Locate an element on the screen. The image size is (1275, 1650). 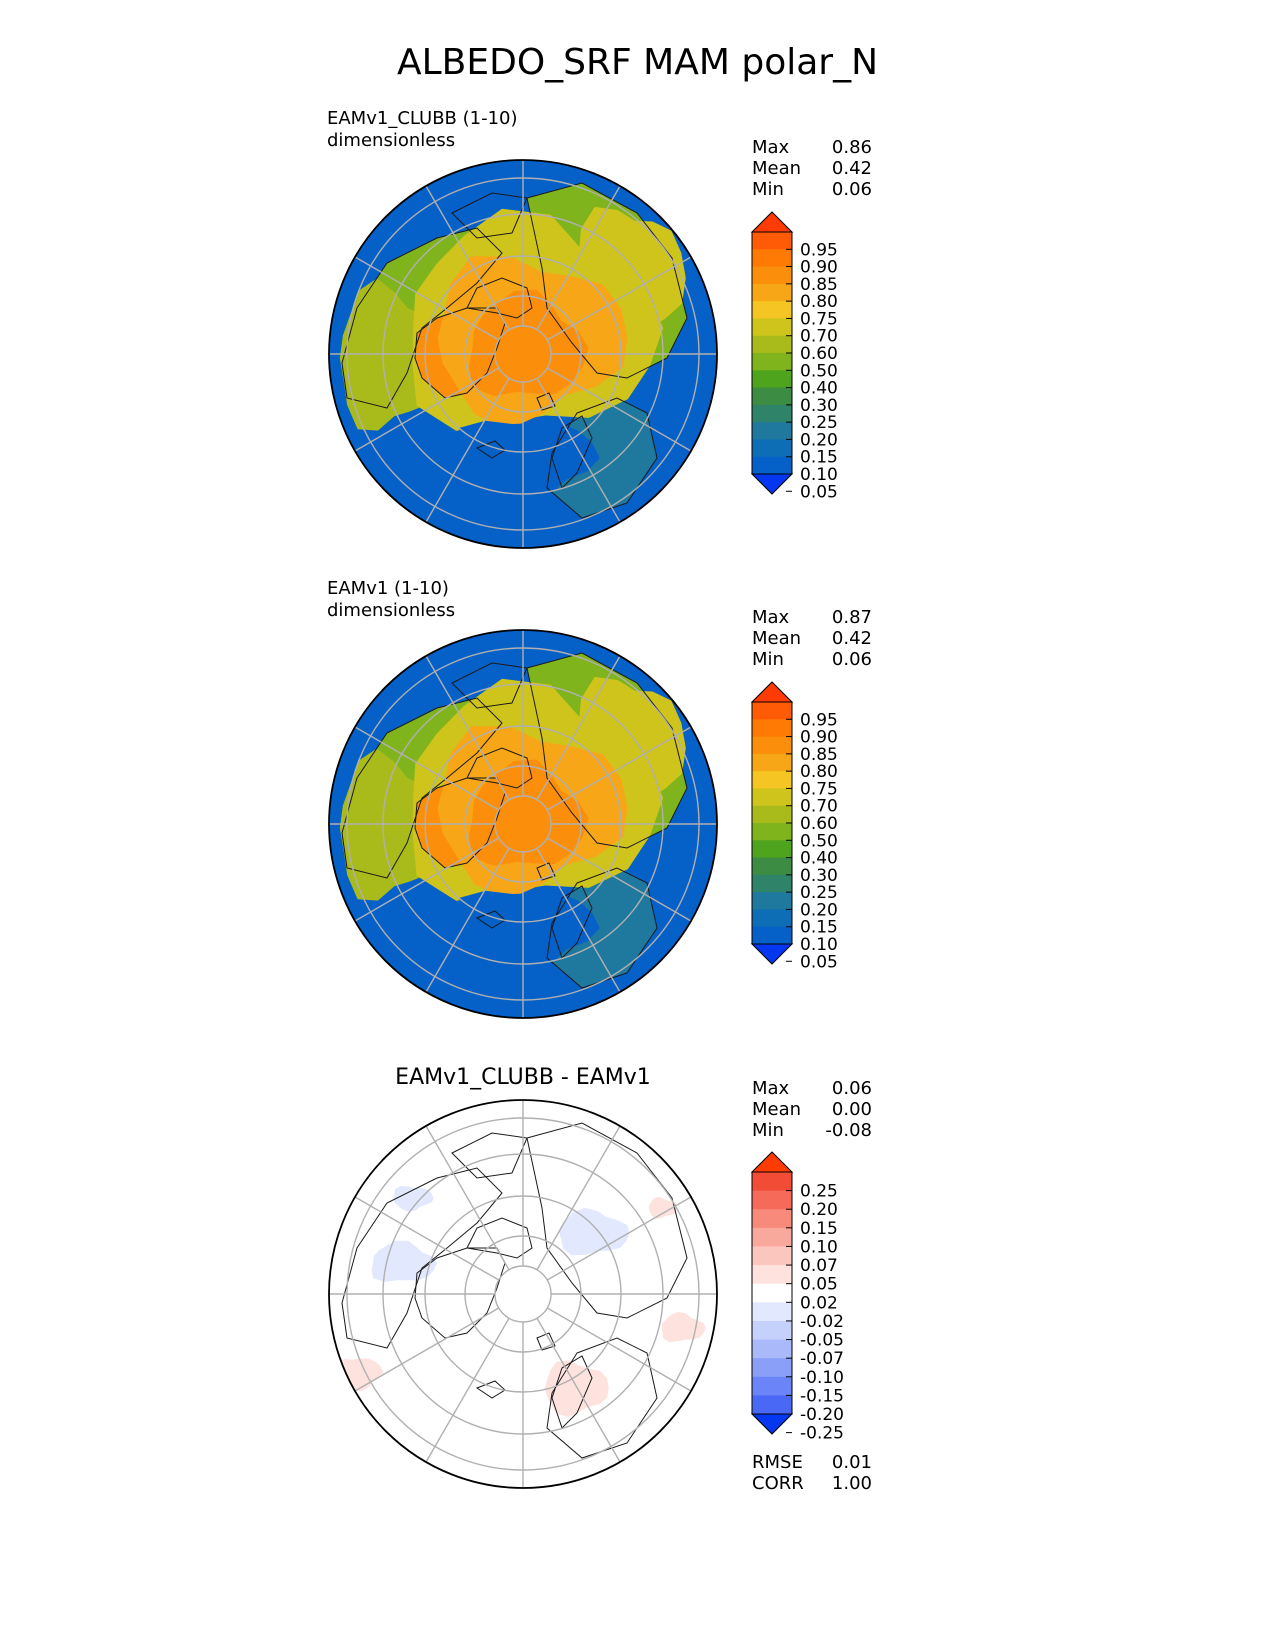
colorbar-under-arrow is located at coordinates (772, 1424).